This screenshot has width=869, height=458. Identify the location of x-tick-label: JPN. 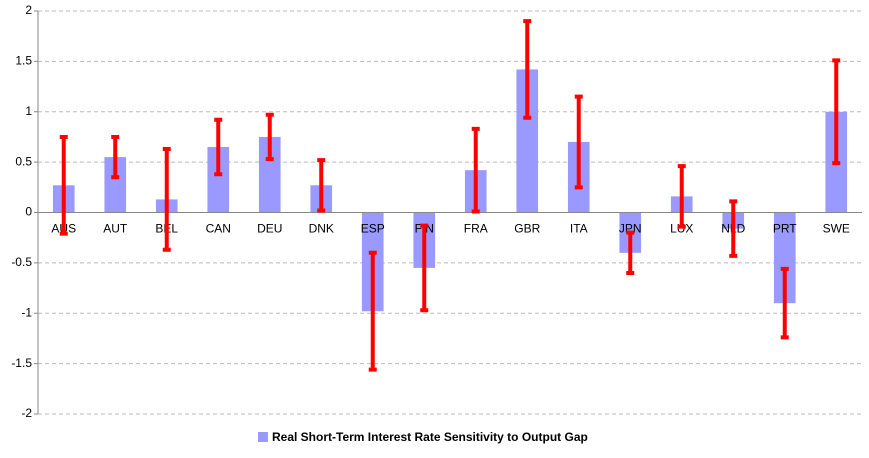
(630, 229).